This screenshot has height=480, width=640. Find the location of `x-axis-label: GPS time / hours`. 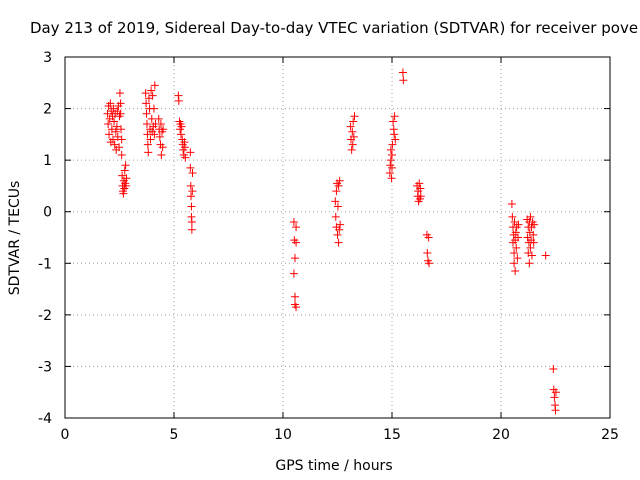

x-axis-label: GPS time / hours is located at coordinates (333, 466).